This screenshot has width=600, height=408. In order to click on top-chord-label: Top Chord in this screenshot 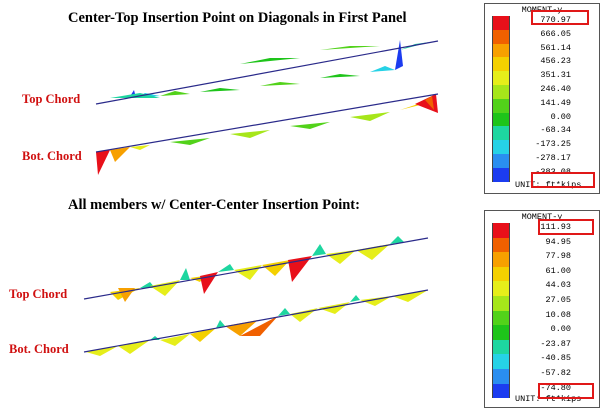, I will do `click(51, 99)`.